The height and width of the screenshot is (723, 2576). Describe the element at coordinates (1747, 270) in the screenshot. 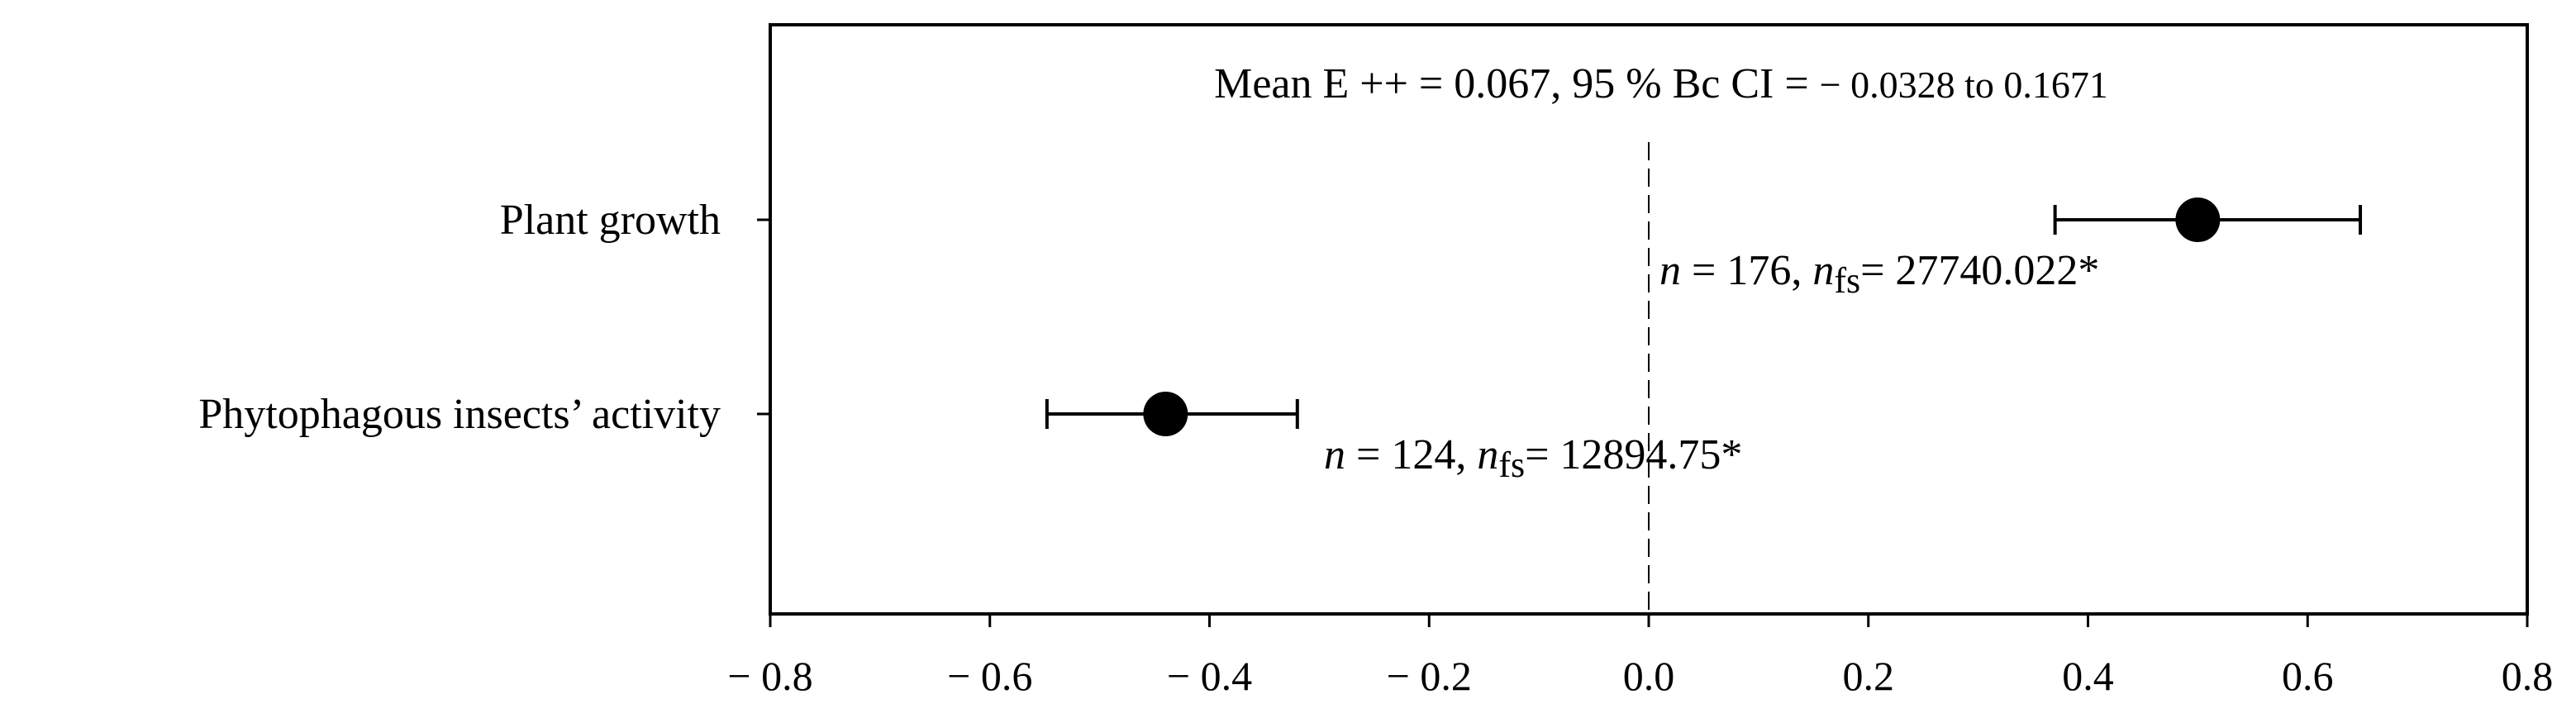

I see `n-value: = 176,` at that location.